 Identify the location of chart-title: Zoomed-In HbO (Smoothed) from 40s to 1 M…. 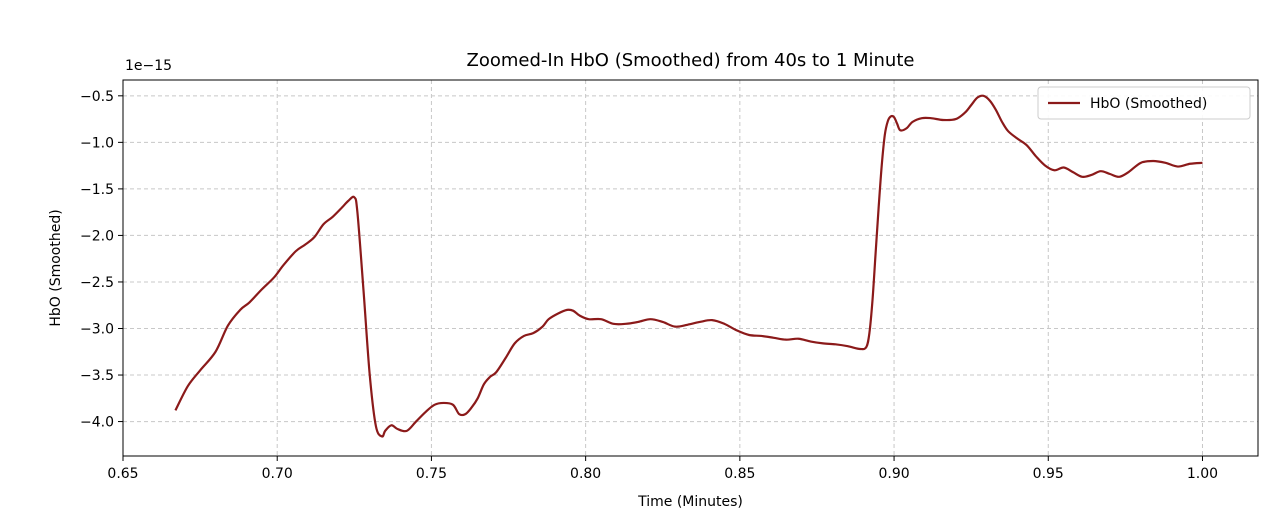
(691, 60).